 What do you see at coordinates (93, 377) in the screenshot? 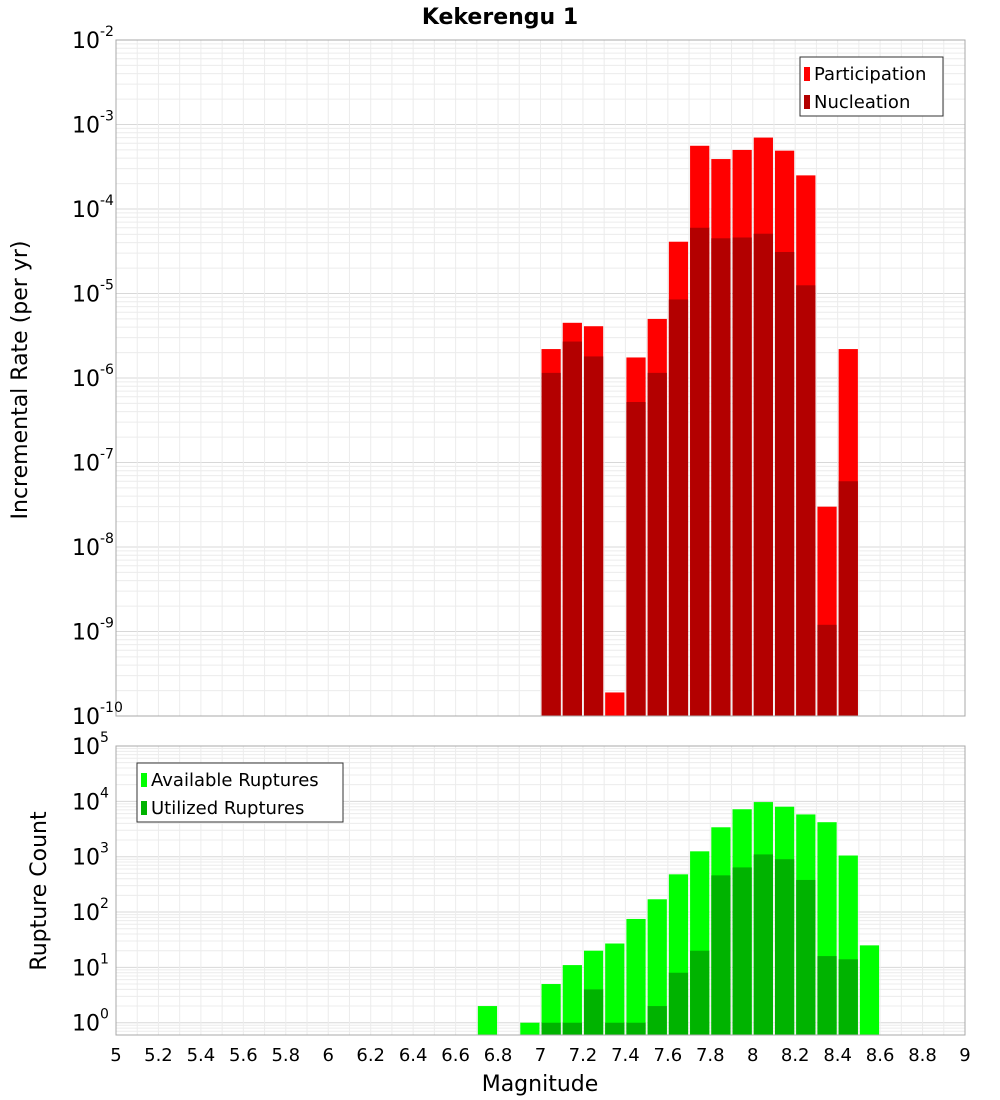
I see `y-tick-label: 10⁻⁶` at bounding box center [93, 377].